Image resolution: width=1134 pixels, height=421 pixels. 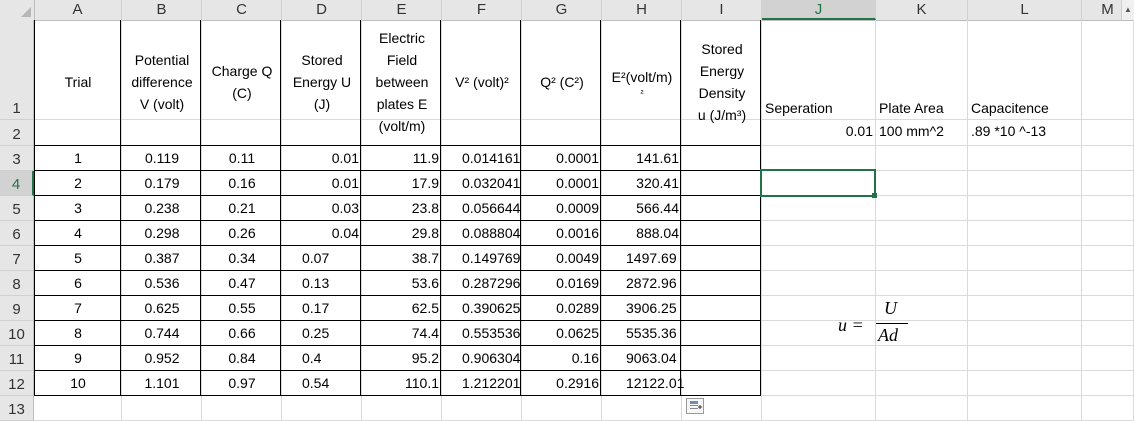 I want to click on data-cell: 1.101, so click(x=162, y=383).